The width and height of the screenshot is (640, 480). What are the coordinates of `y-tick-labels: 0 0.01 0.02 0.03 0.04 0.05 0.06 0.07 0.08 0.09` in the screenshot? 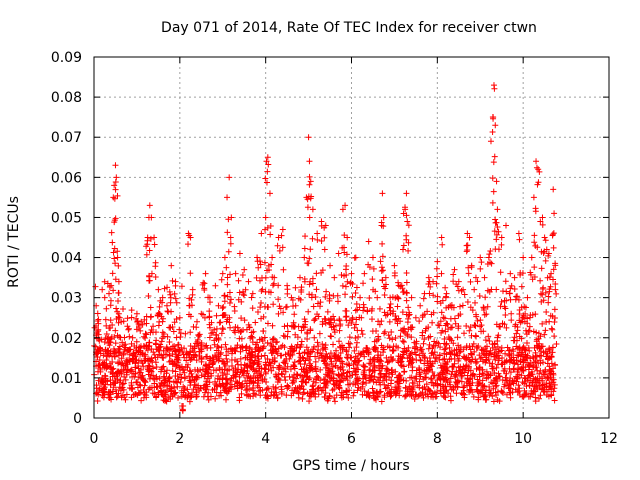 It's located at (66, 238).